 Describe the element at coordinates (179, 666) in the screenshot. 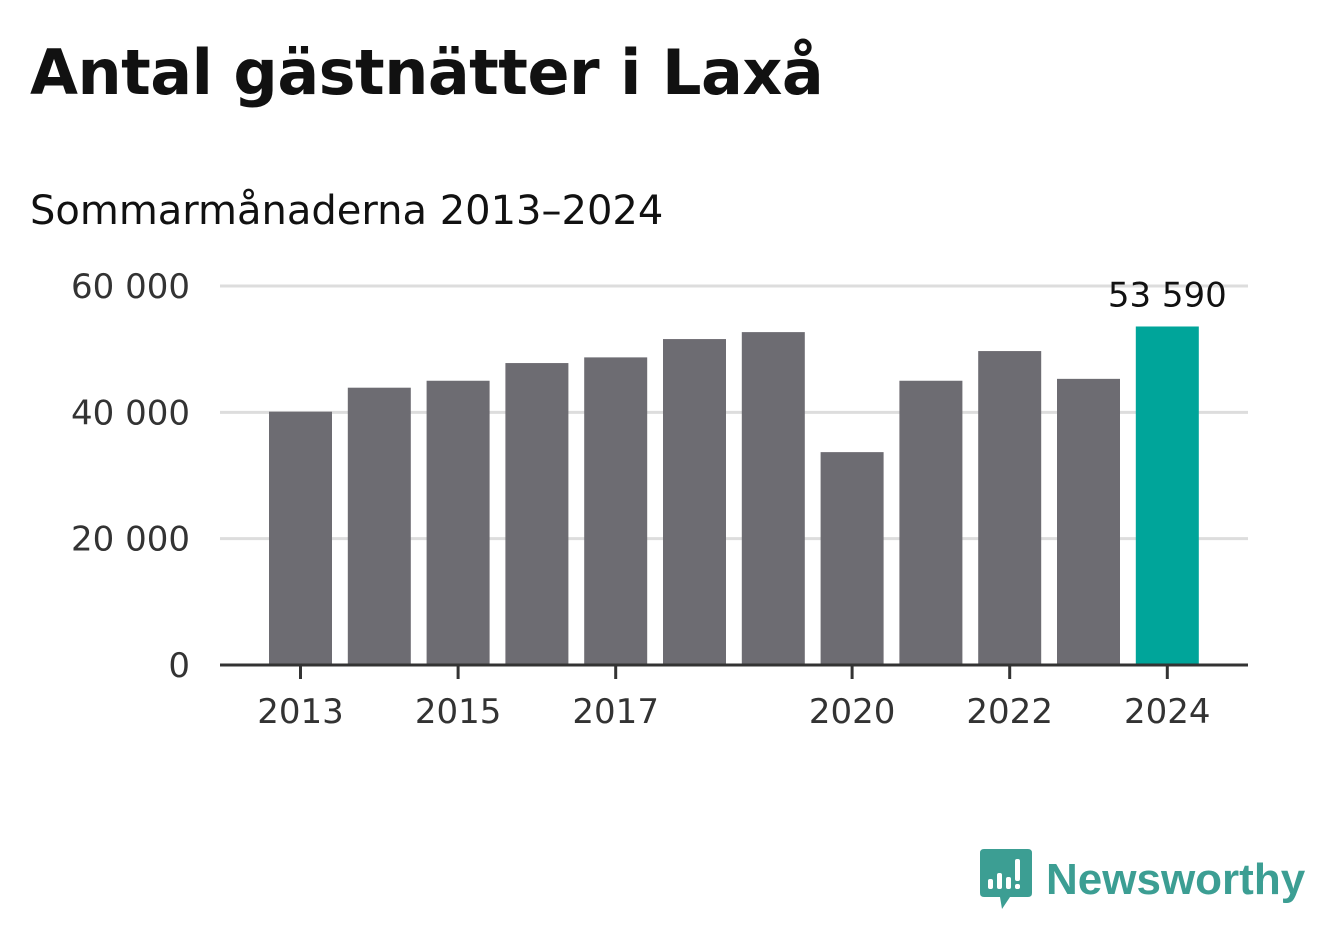

I see `y-tick-label: 0` at that location.